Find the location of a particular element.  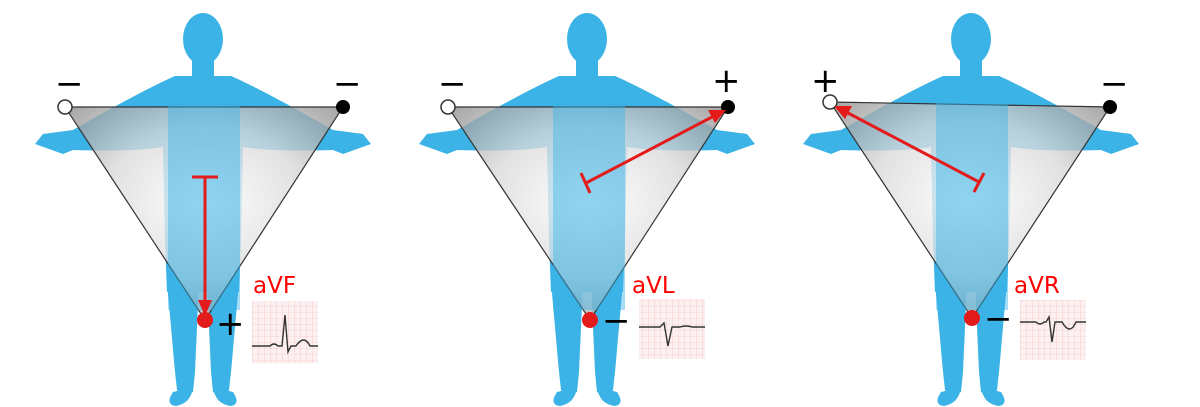

lead-label: aVF is located at coordinates (274, 286).